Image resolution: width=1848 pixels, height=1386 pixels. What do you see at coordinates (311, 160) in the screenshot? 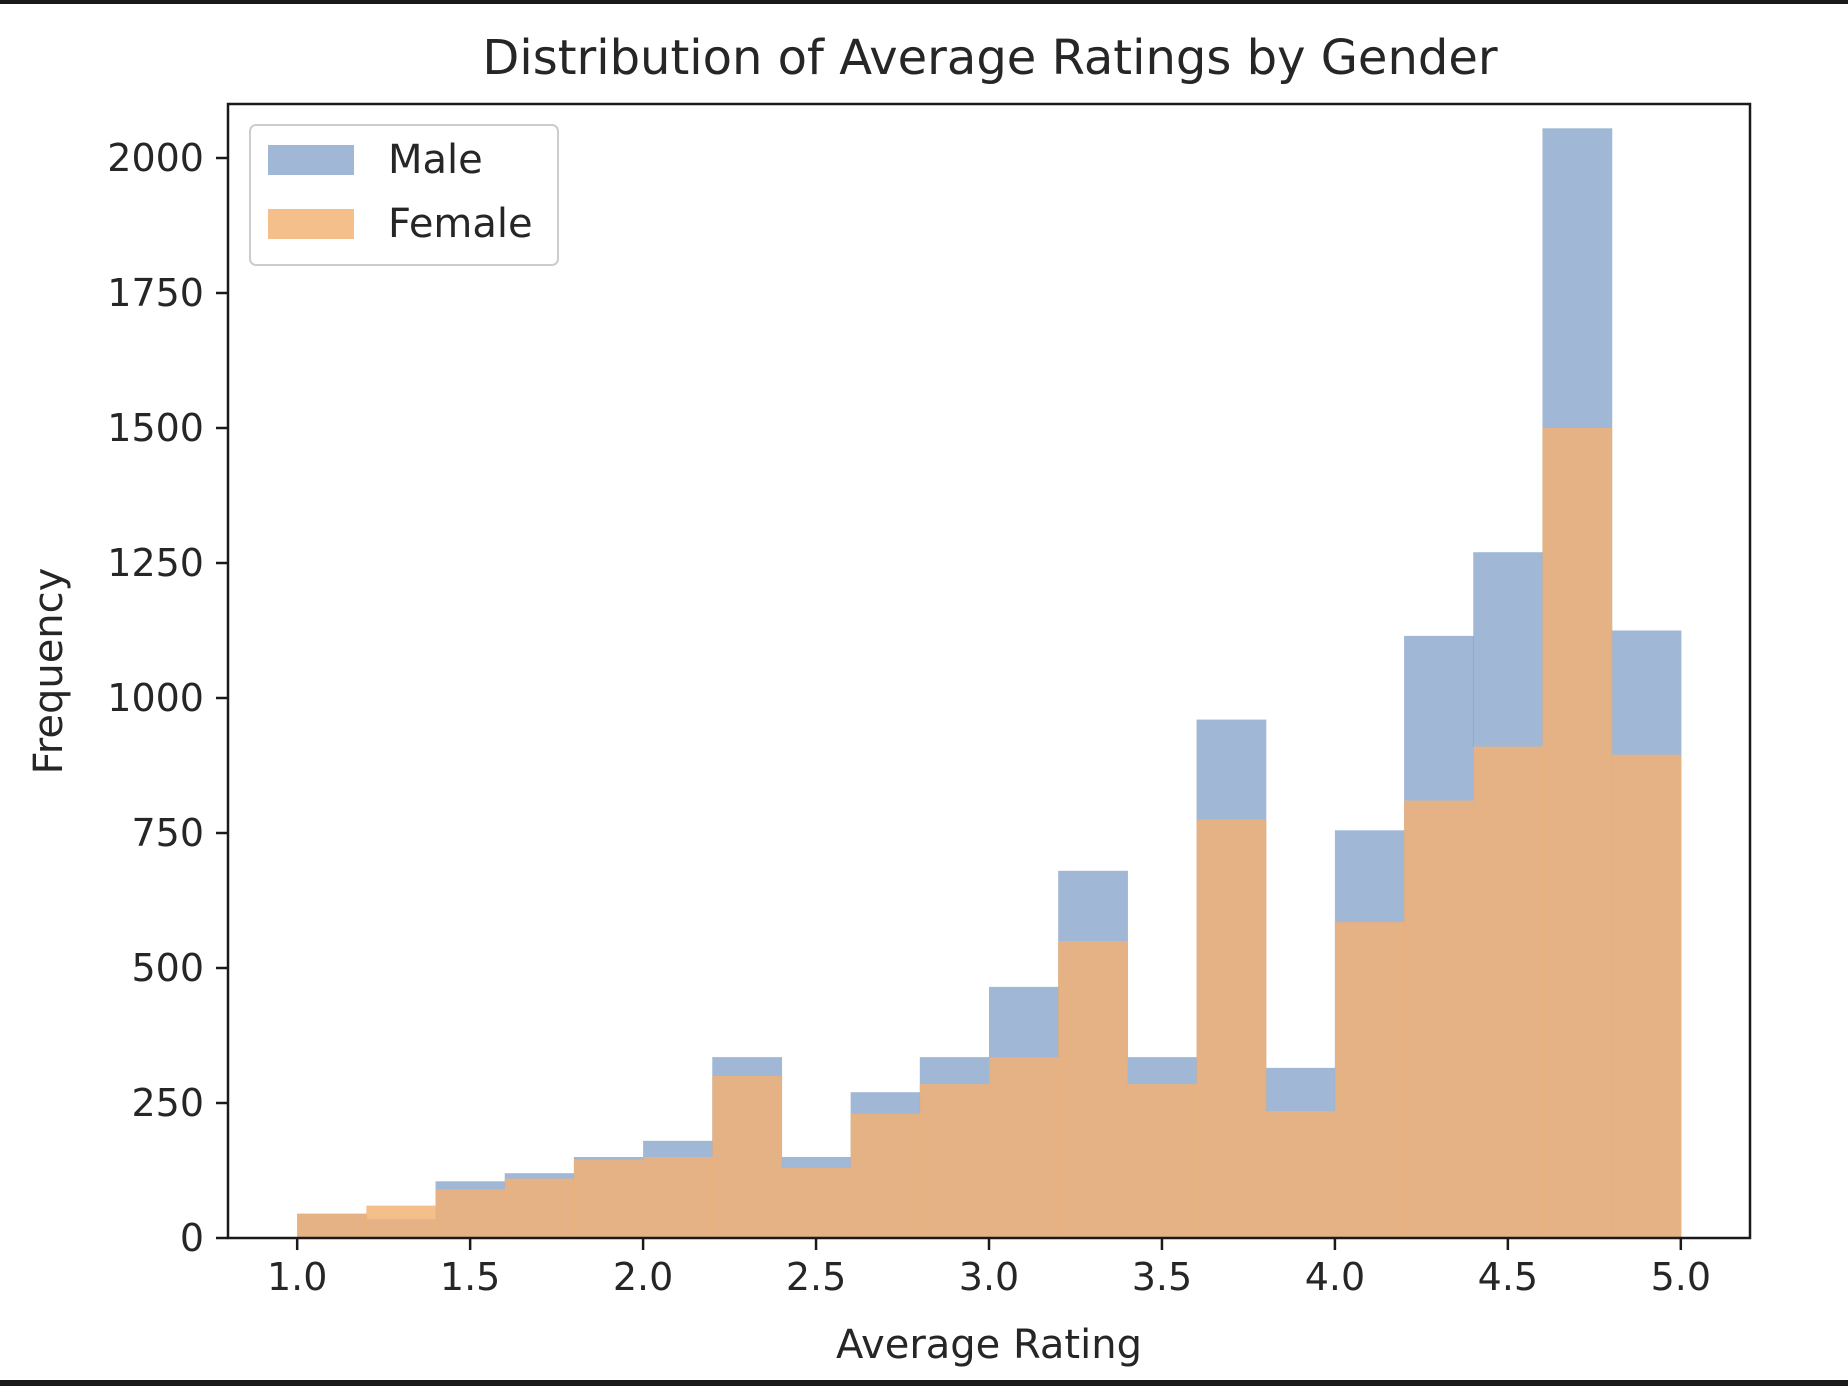
I see `legend-swatch-male` at bounding box center [311, 160].